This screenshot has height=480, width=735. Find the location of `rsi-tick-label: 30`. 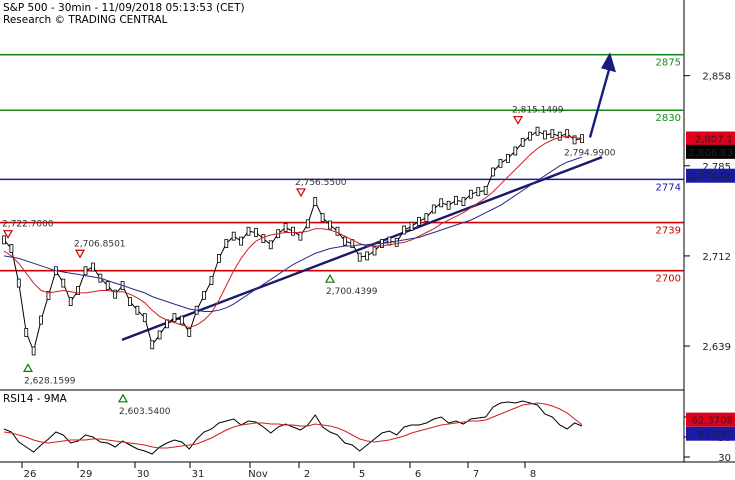

rsi-tick-label: 30 is located at coordinates (724, 458).